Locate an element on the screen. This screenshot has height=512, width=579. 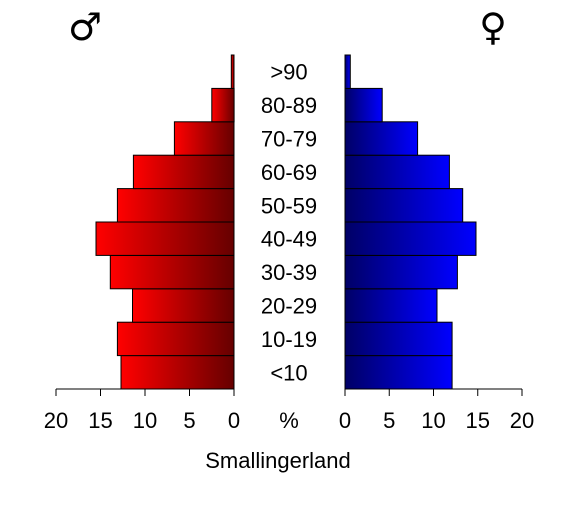
female-x-axis: 0 5 10 15 20 is located at coordinates (436, 410).